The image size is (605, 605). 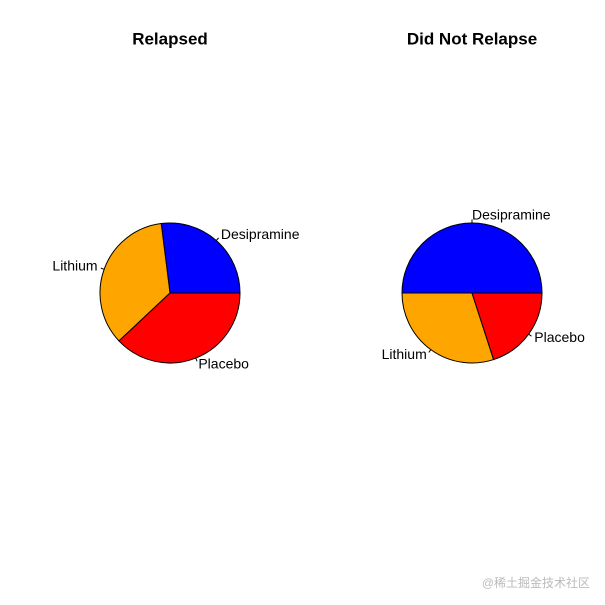 I want to click on chart-title: Relapsed, so click(x=170, y=38).